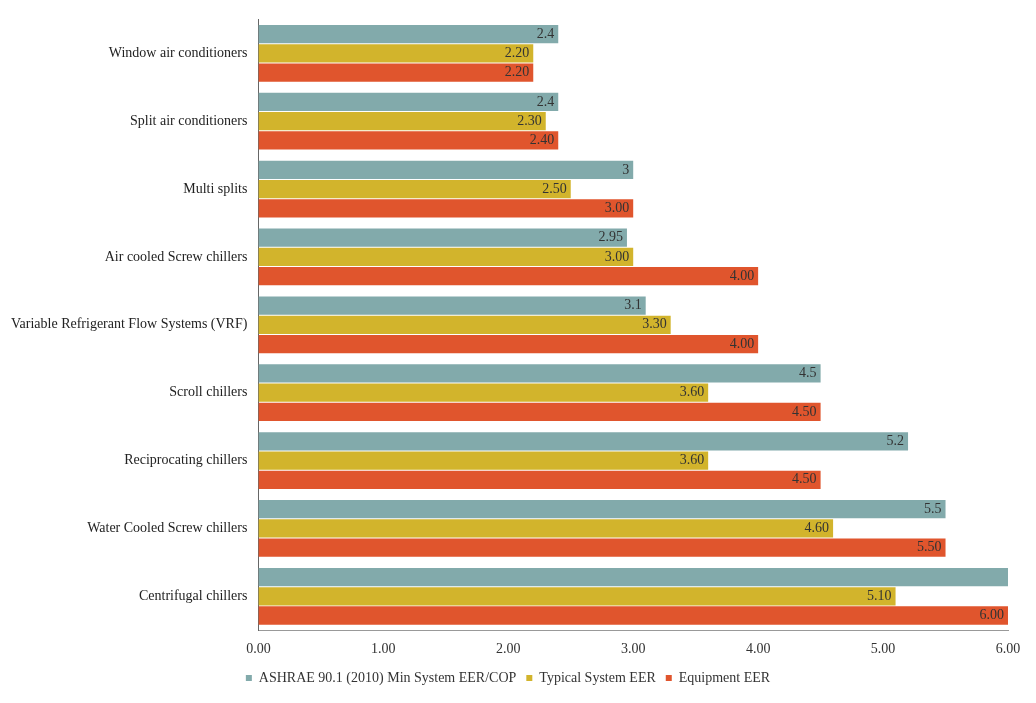 Image resolution: width=1036 pixels, height=703 pixels. I want to click on data-label: 5.5, so click(933, 508).